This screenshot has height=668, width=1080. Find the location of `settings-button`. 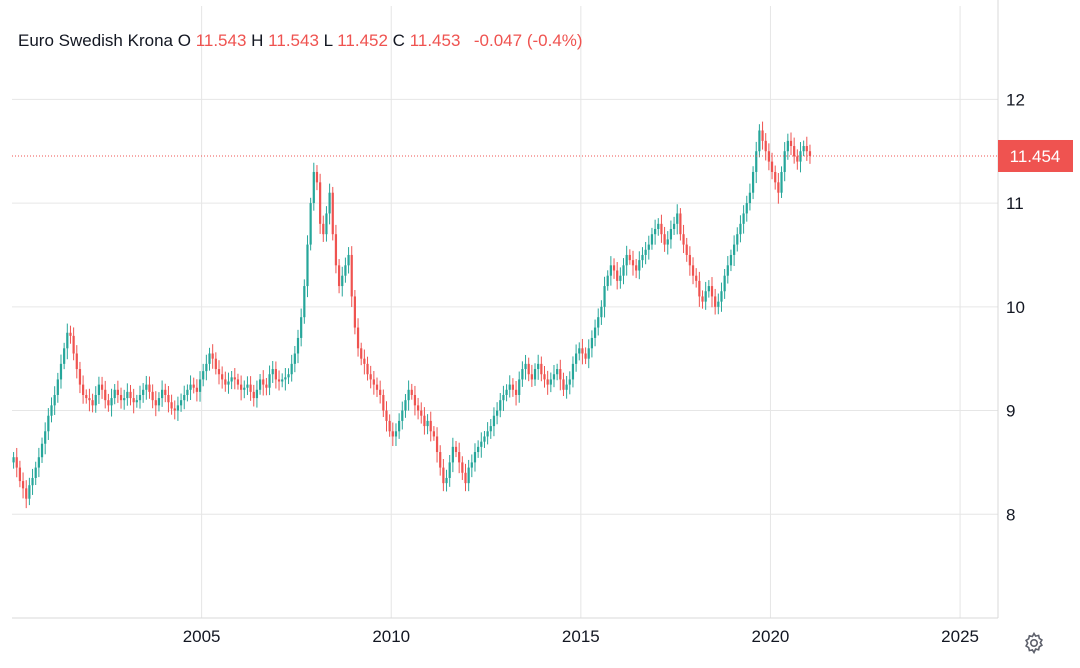

settings-button is located at coordinates (1034, 643).